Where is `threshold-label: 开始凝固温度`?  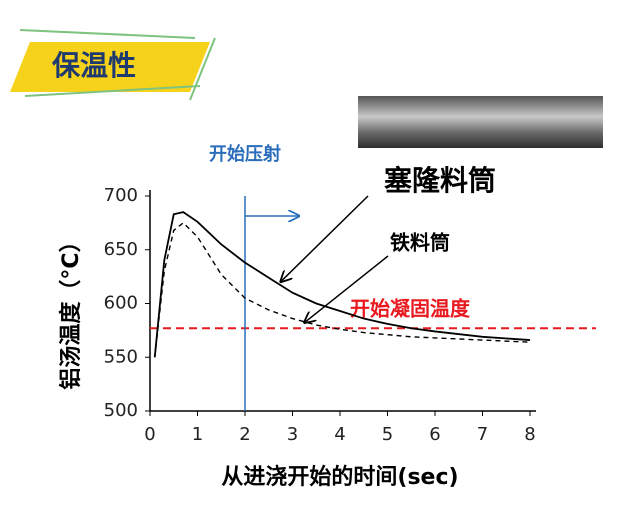
threshold-label: 开始凝固温度 is located at coordinates (410, 309).